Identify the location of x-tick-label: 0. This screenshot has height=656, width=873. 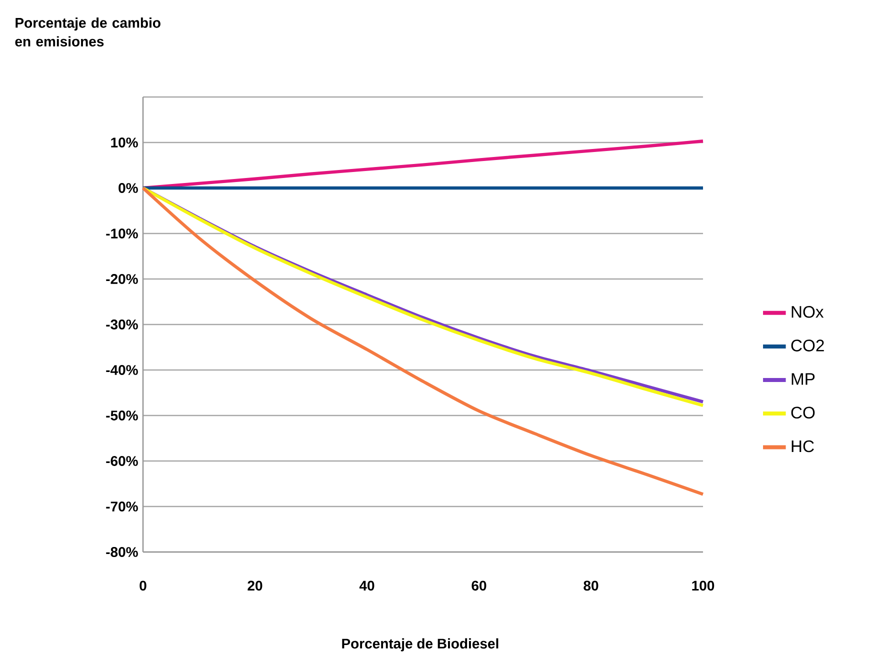
(143, 585).